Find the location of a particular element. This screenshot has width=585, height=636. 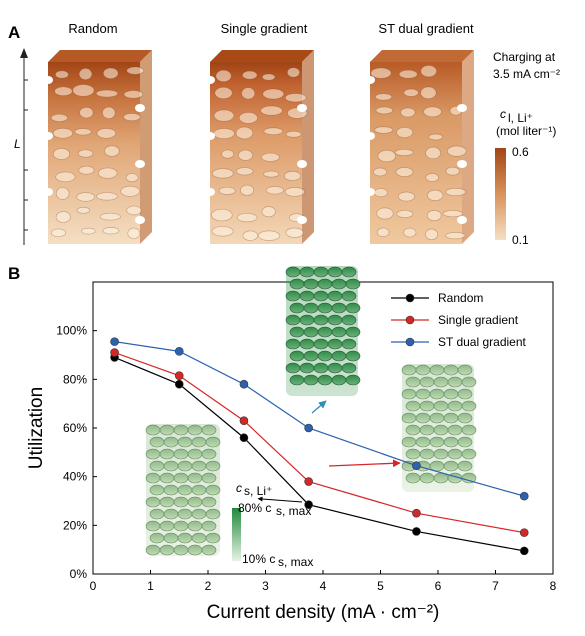

arrow-random-inset is located at coordinates (280, 499).